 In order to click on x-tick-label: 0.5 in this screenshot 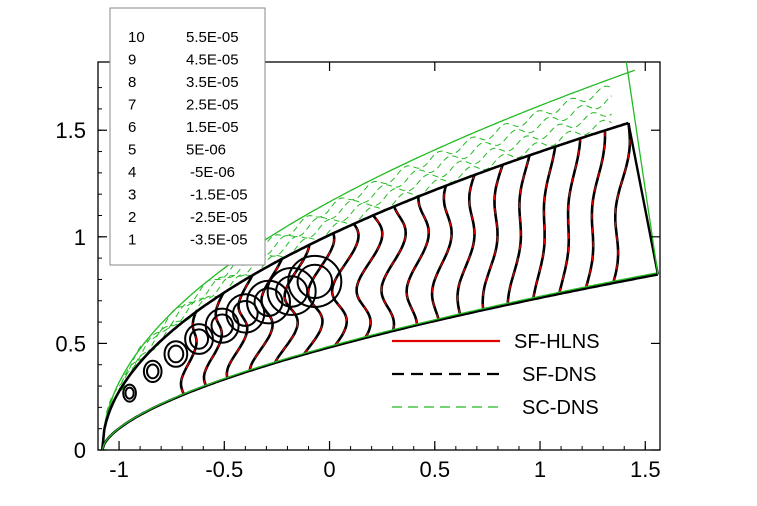, I will do `click(434, 469)`.